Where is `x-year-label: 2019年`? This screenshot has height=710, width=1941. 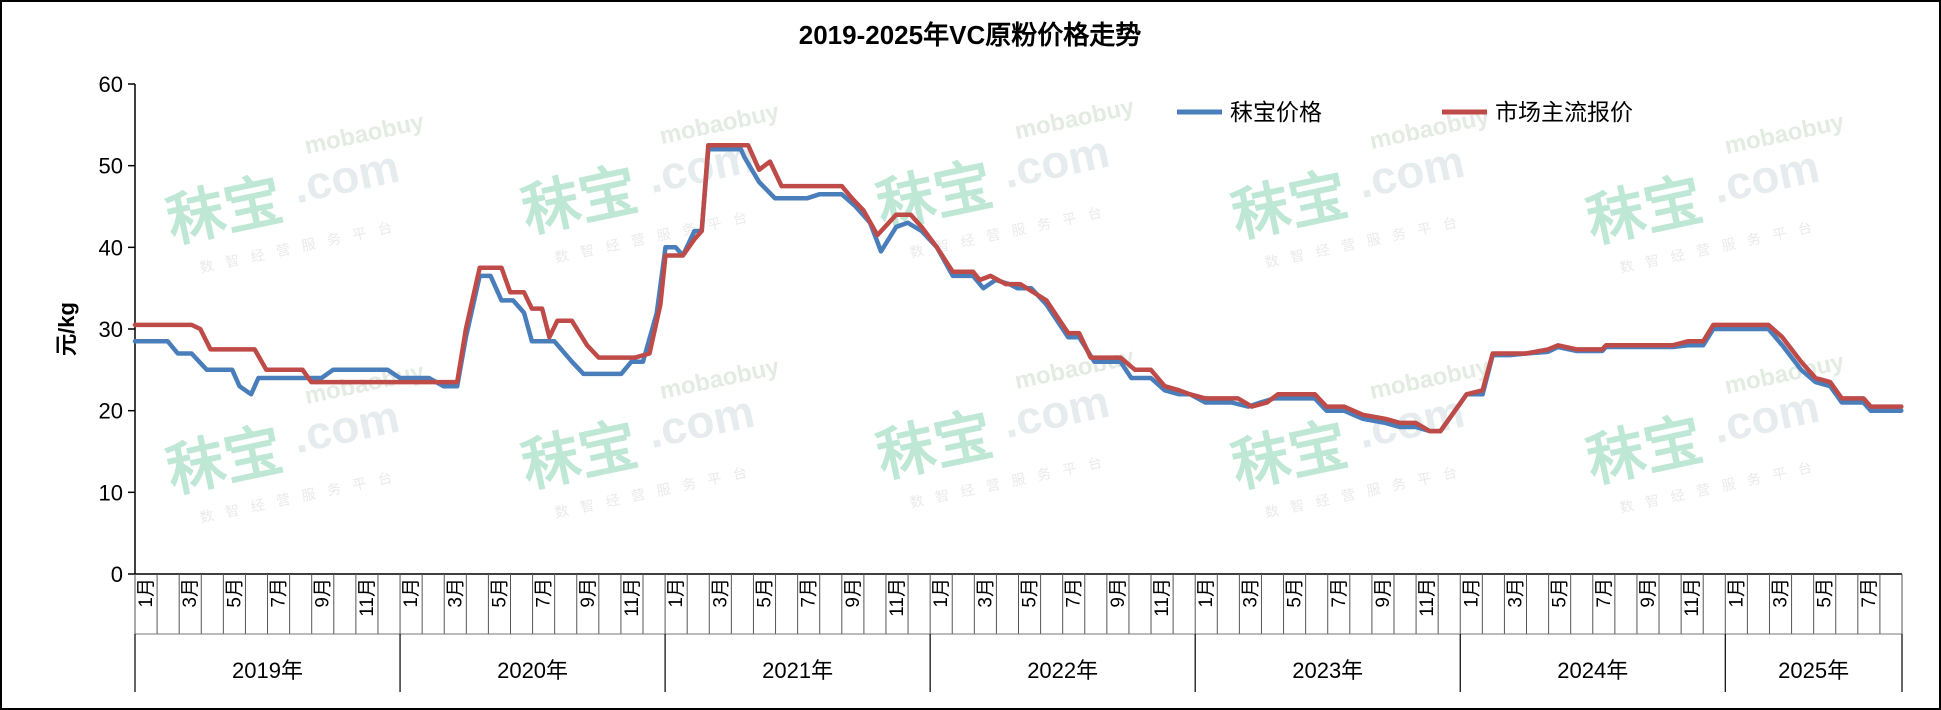
x-year-label: 2019年 is located at coordinates (267, 670).